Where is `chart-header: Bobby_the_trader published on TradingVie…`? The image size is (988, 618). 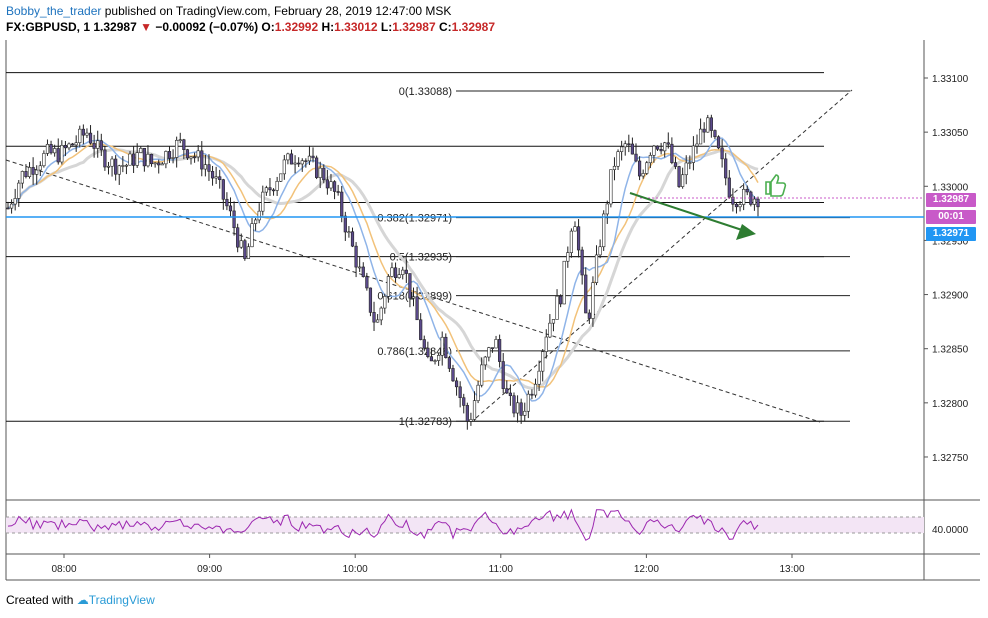
chart-header: Bobby_the_trader published on TradingVie… is located at coordinates (497, 19).